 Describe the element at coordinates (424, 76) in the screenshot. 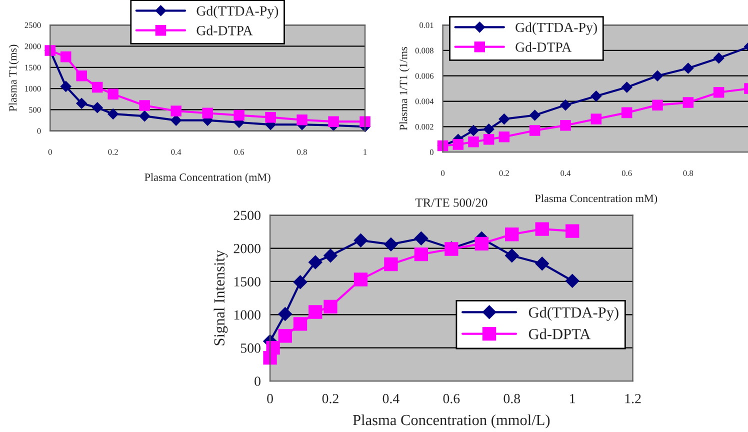

I see `y-tick-label: 0.006` at that location.